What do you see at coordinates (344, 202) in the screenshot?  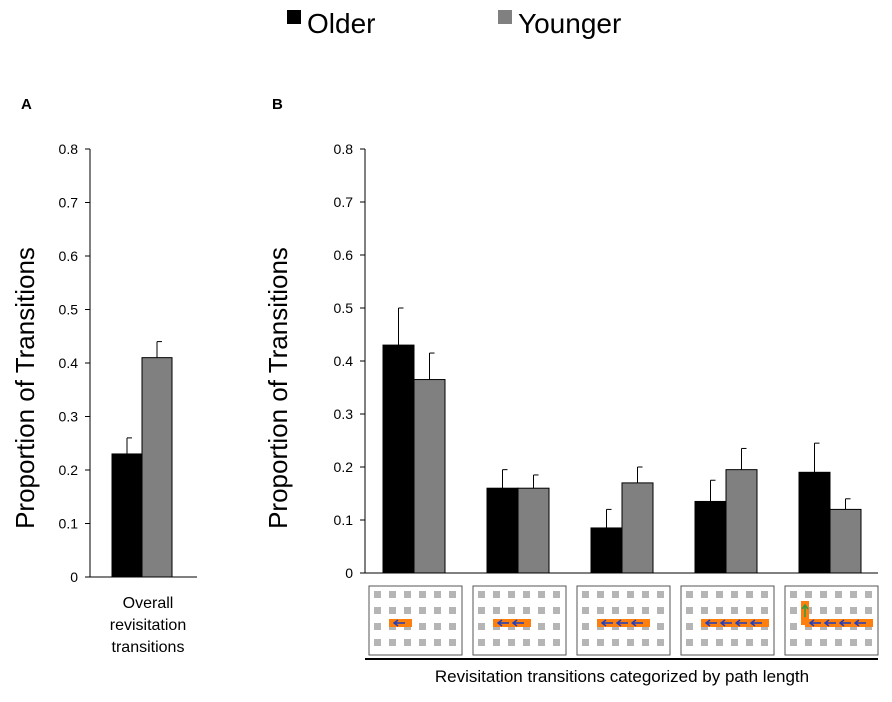 I see `b-y-tick-label: 0.7` at bounding box center [344, 202].